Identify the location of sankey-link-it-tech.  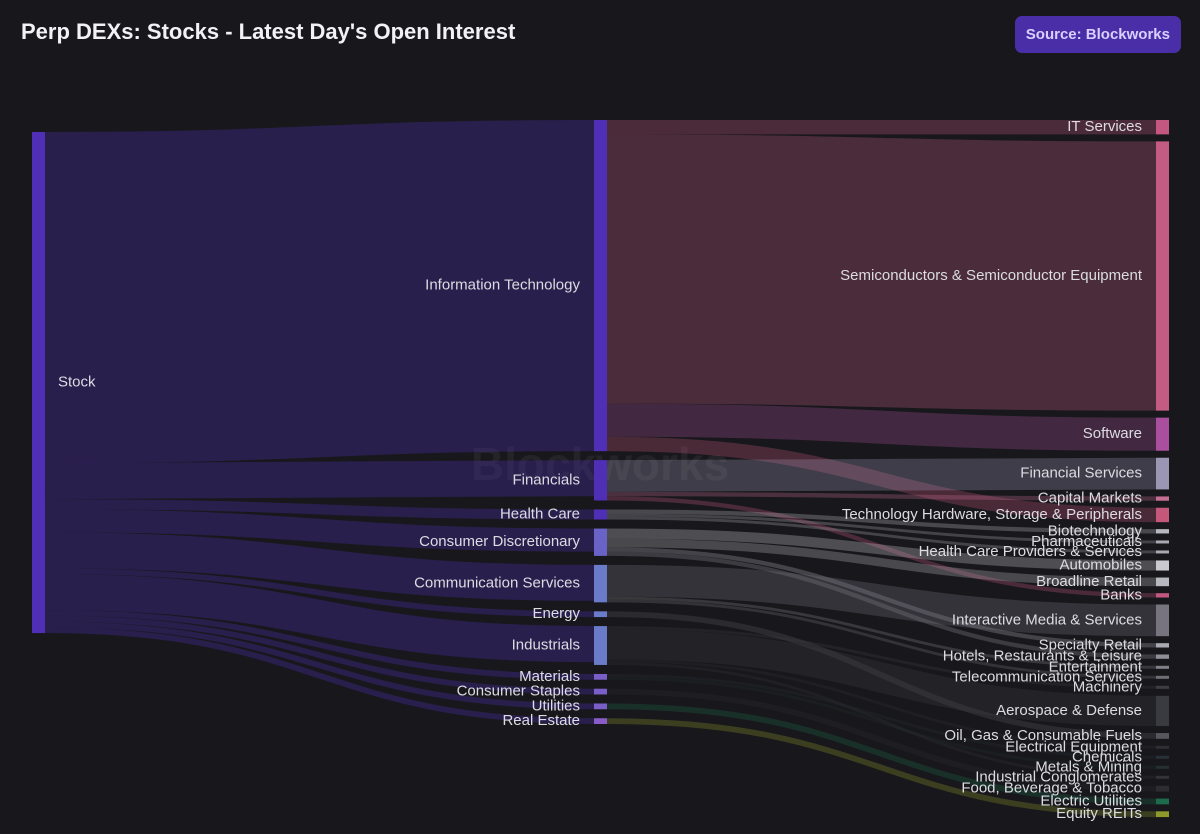
(881, 479).